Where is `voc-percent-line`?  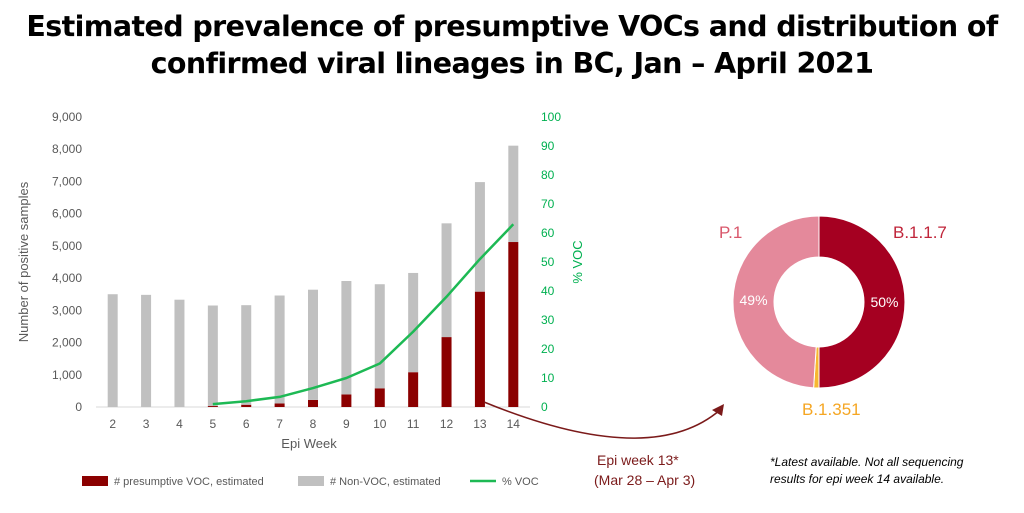 voc-percent-line is located at coordinates (363, 314).